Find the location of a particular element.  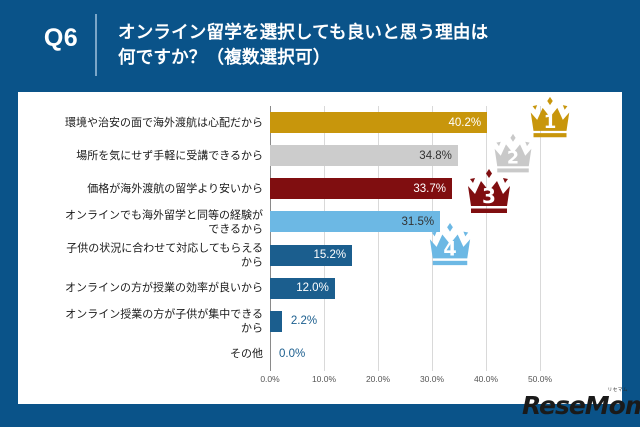

resemom-ruby-text: リセマム is located at coordinates (617, 390).